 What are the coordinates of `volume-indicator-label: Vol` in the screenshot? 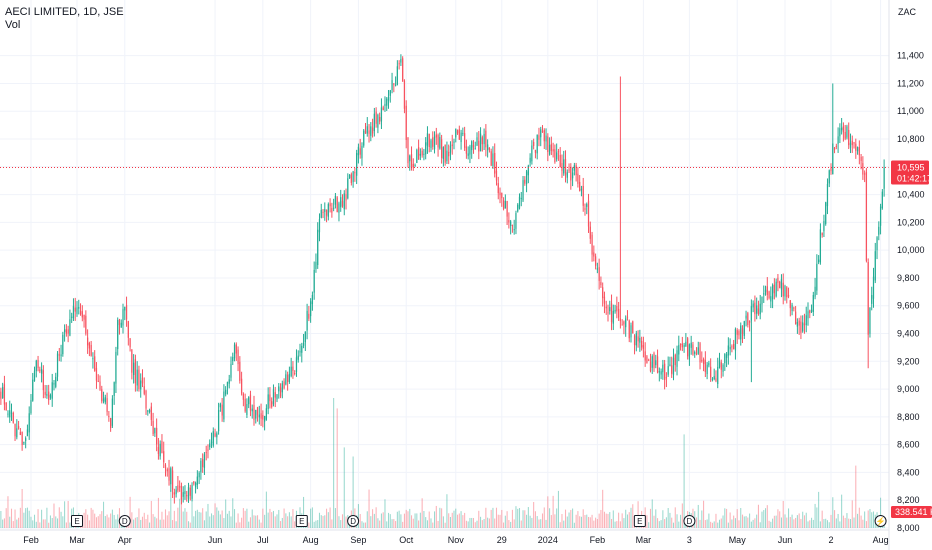 It's located at (13, 25).